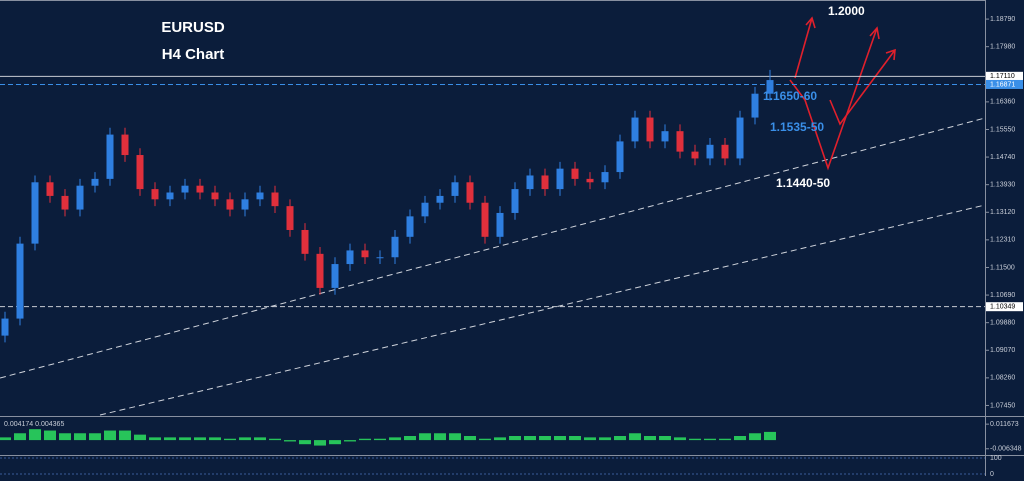 This screenshot has height=481, width=1024. What do you see at coordinates (992, 473) in the screenshot?
I see `y-tick-label: 0` at bounding box center [992, 473].